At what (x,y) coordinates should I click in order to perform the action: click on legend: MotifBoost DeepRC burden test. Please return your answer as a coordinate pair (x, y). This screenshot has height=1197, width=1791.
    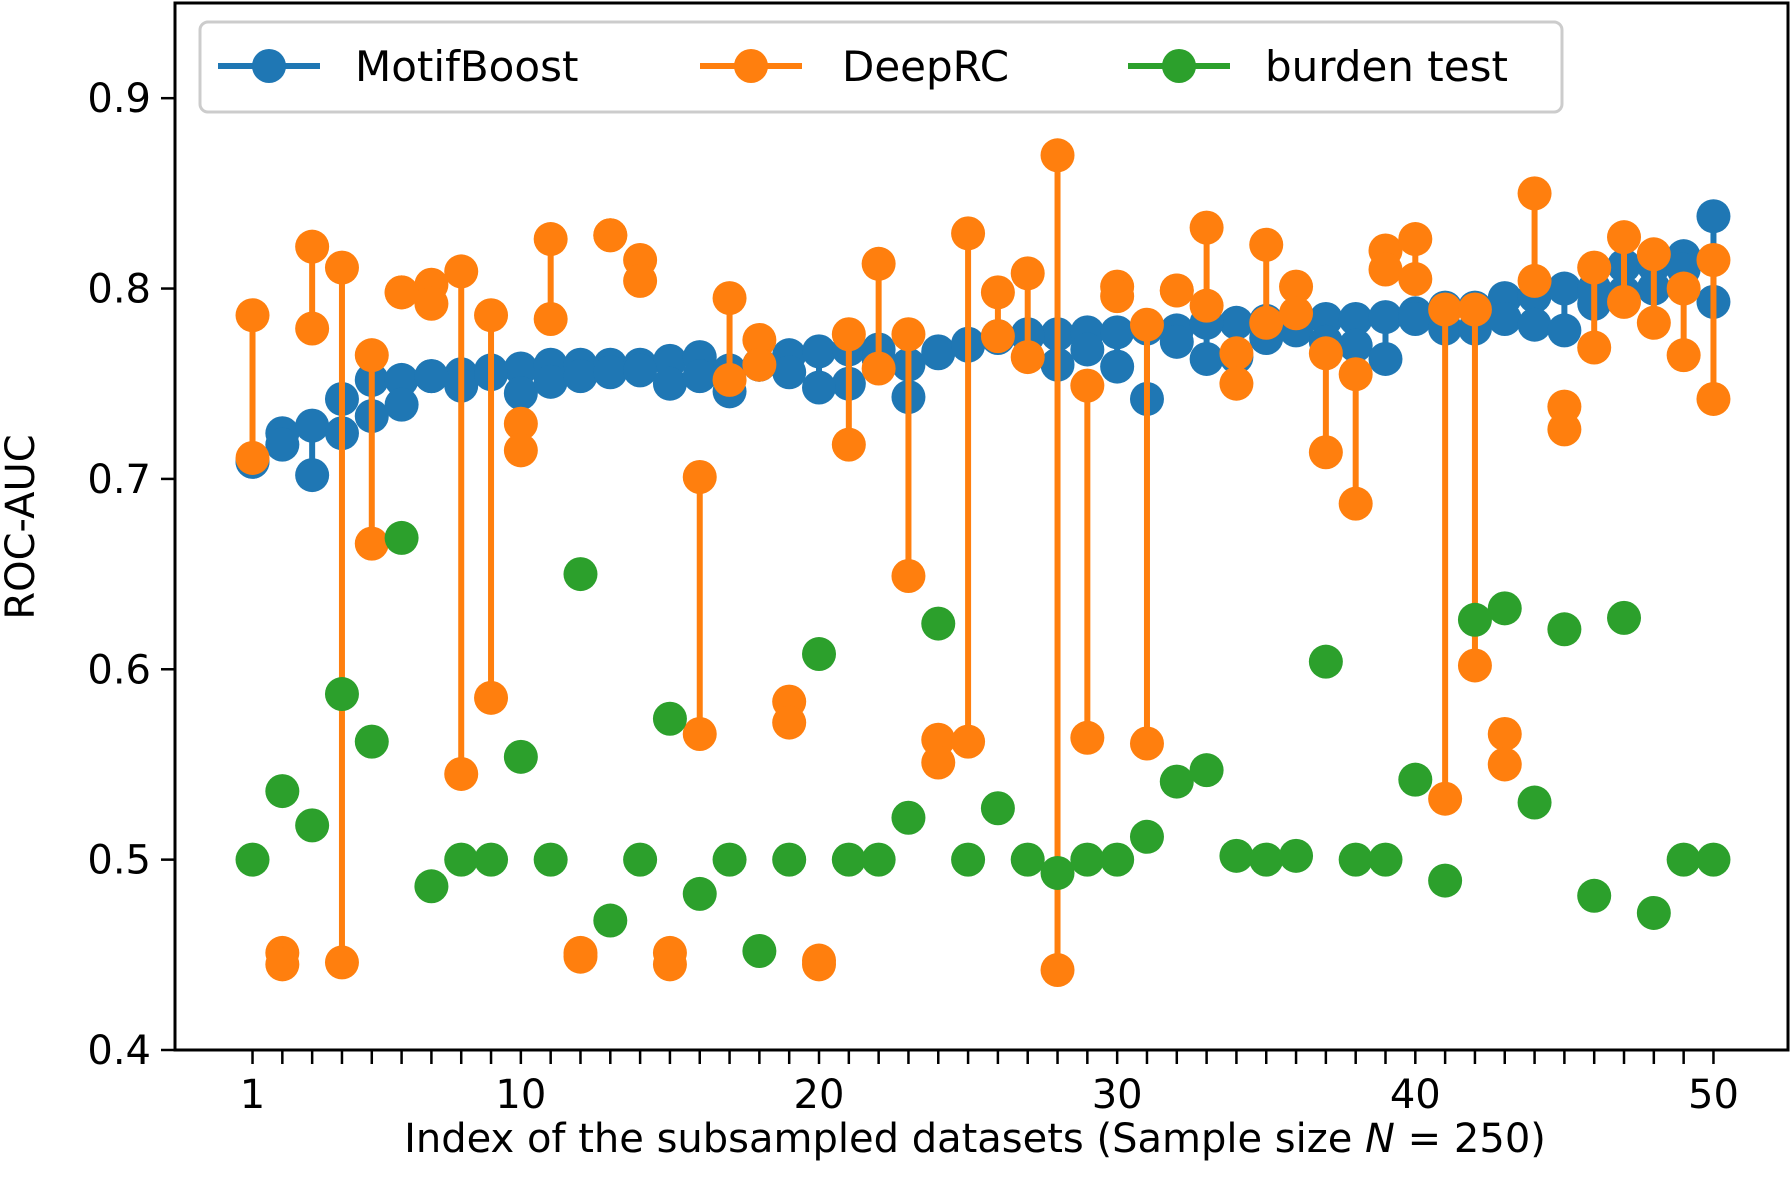
    Looking at the image, I should click on (881, 67).